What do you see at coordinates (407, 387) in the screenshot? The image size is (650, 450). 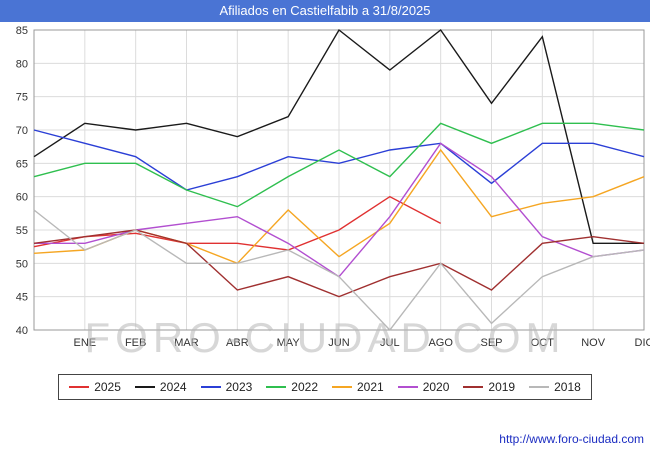 I see `legend-swatch-2020` at bounding box center [407, 387].